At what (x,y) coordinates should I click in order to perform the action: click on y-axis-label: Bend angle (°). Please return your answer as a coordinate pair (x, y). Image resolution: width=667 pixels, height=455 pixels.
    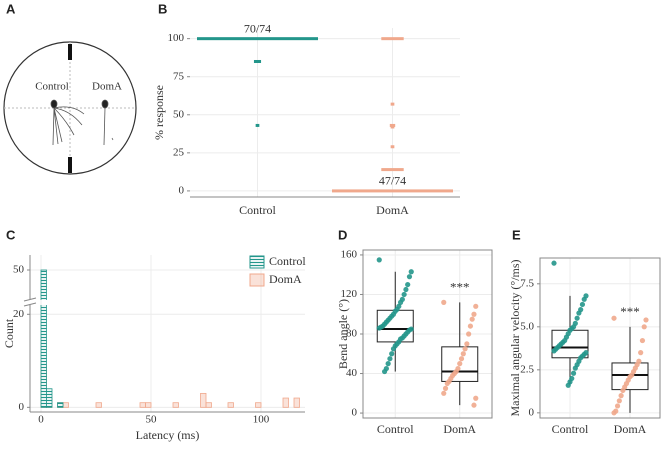
    Looking at the image, I should click on (343, 334).